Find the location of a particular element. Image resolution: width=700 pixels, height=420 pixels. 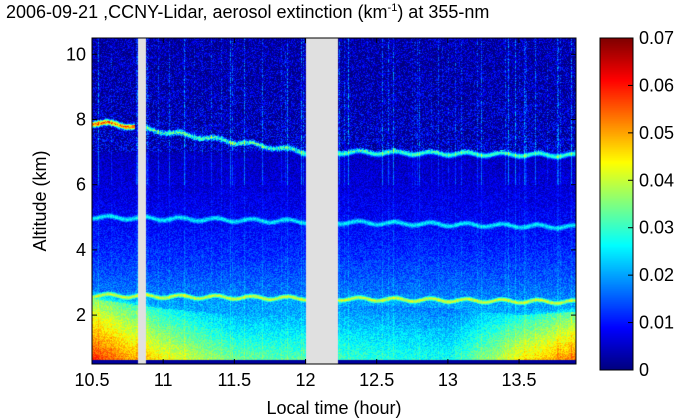

y-tick-label: 2 is located at coordinates (81, 315).